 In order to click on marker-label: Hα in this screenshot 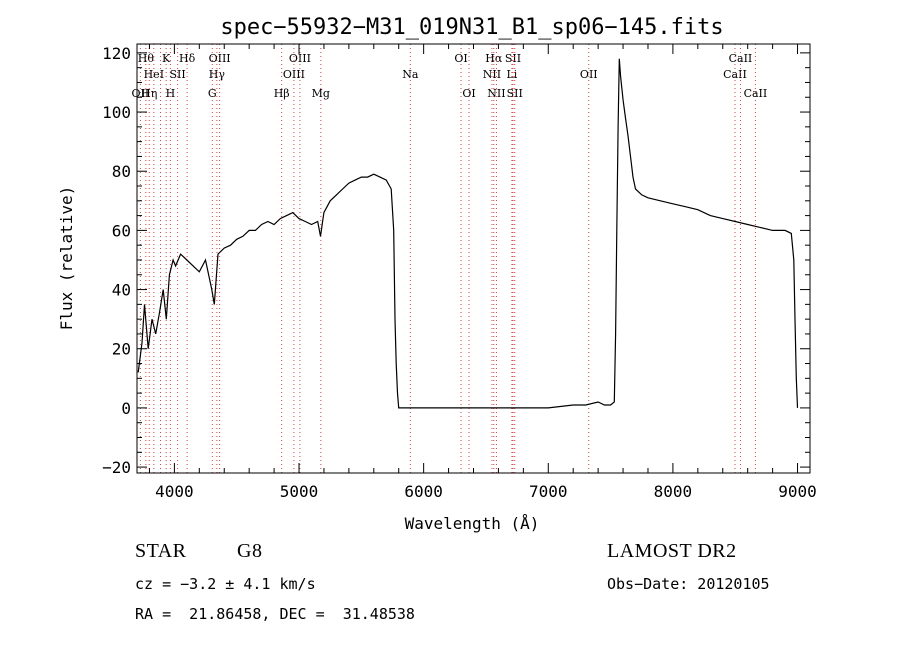, I will do `click(494, 58)`.